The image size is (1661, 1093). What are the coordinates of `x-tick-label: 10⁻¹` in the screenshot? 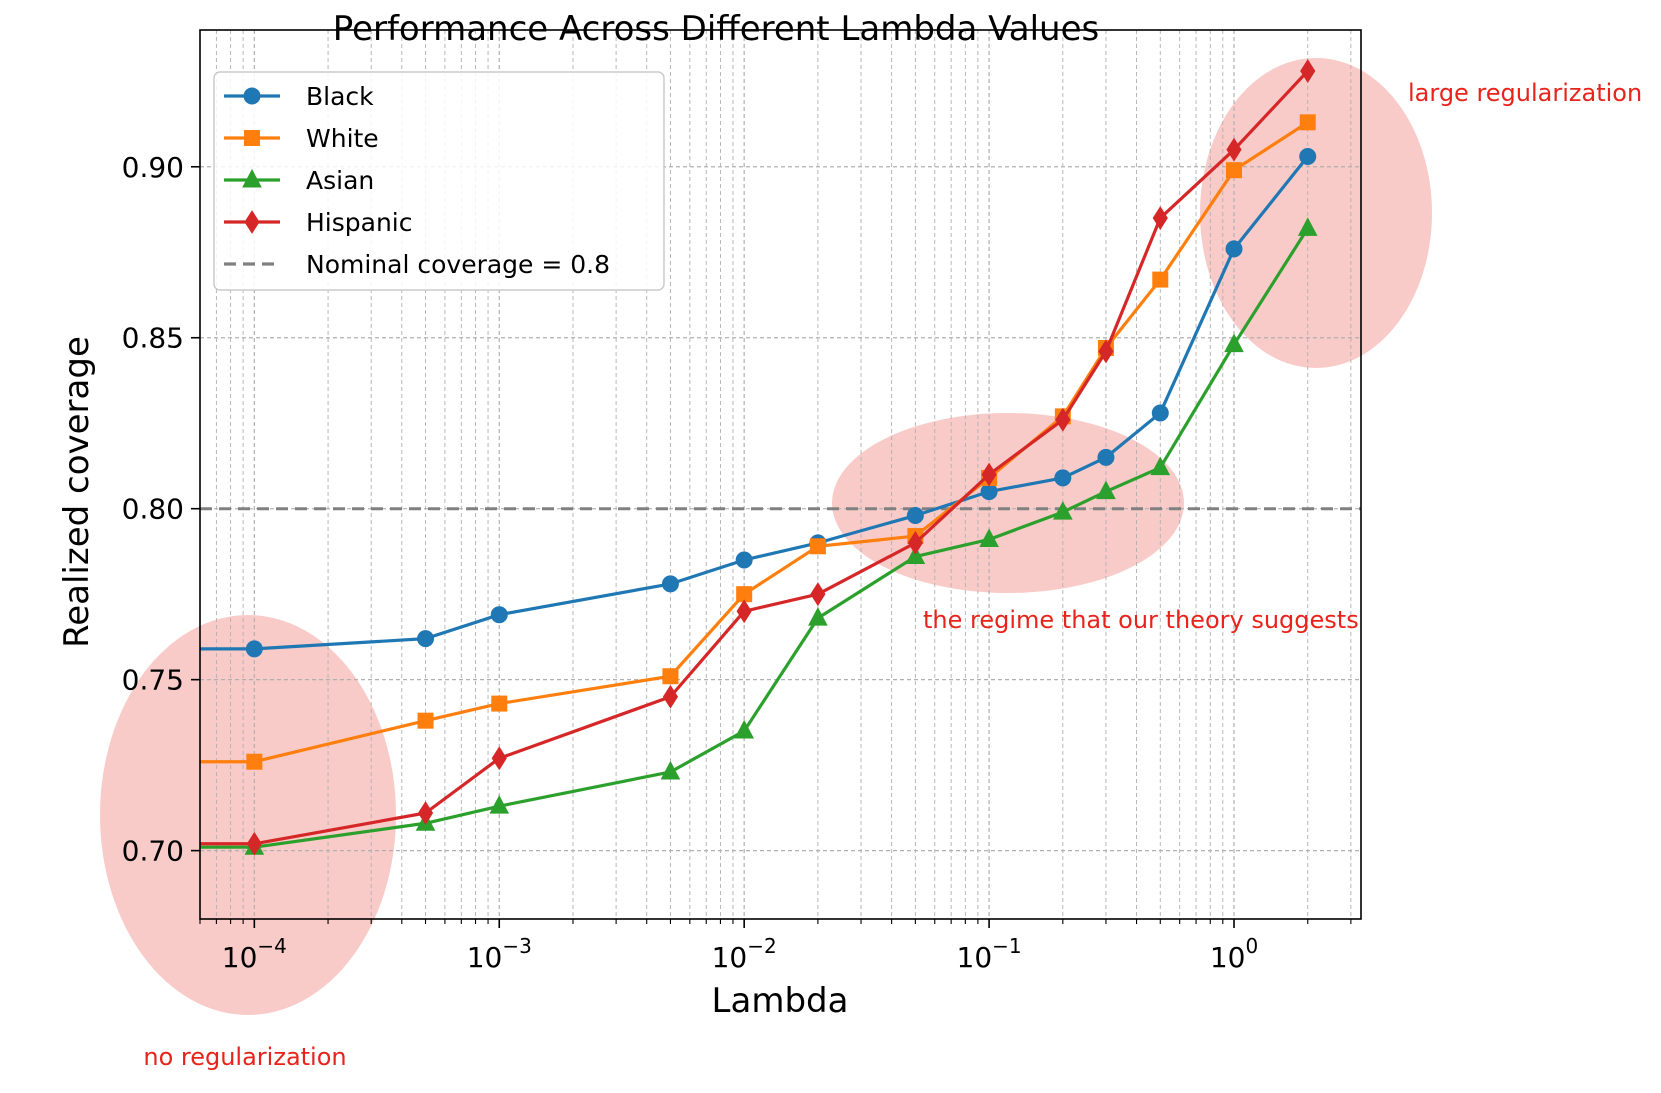 It's located at (989, 954).